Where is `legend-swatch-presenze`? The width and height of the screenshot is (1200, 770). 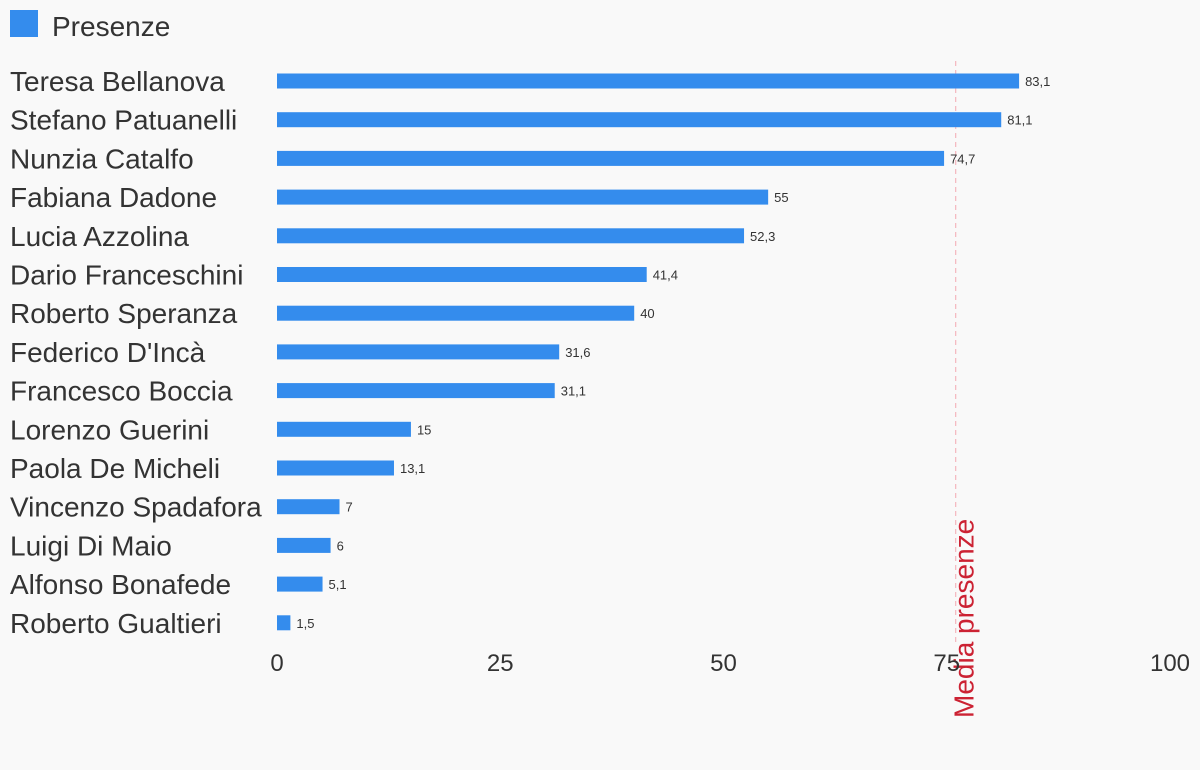 legend-swatch-presenze is located at coordinates (24, 23).